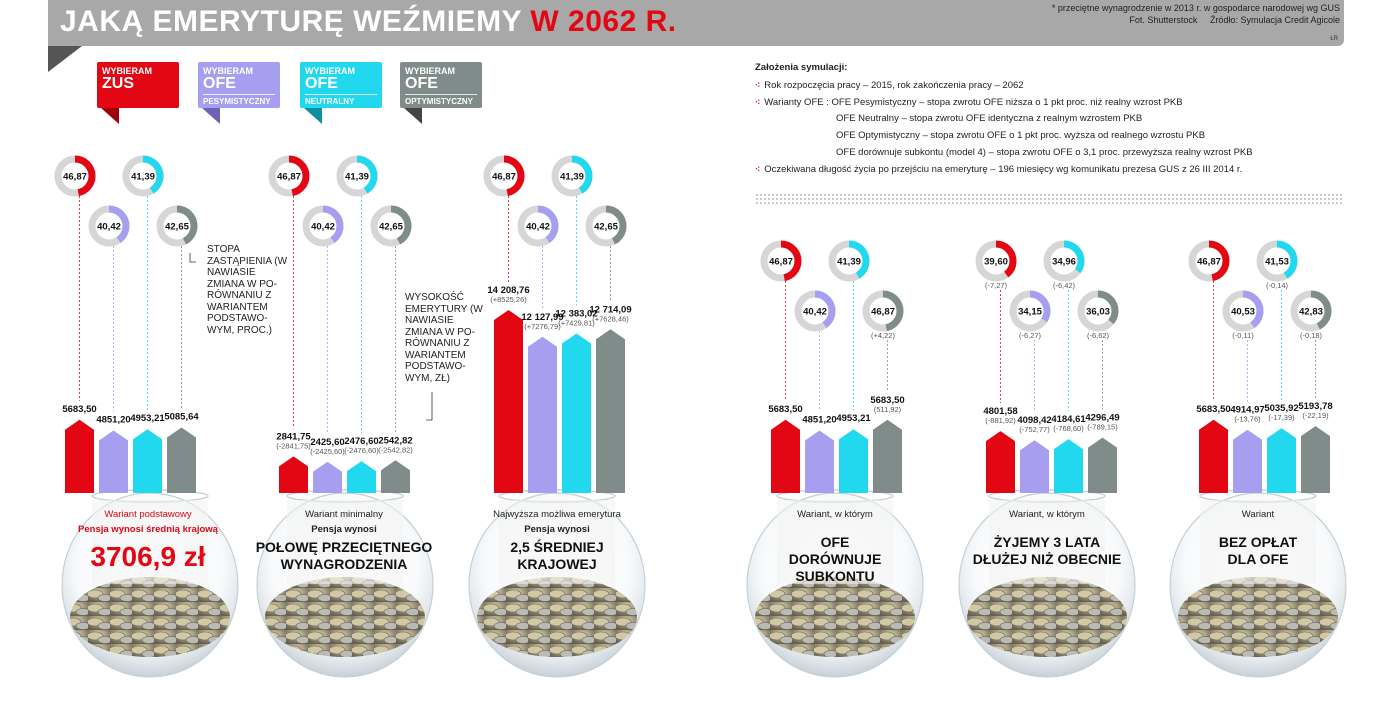  What do you see at coordinates (239, 85) in the screenshot?
I see `legend-ofe-pesymistyczny: WYBIERAM OFE PESYMISTYCZNY` at bounding box center [239, 85].